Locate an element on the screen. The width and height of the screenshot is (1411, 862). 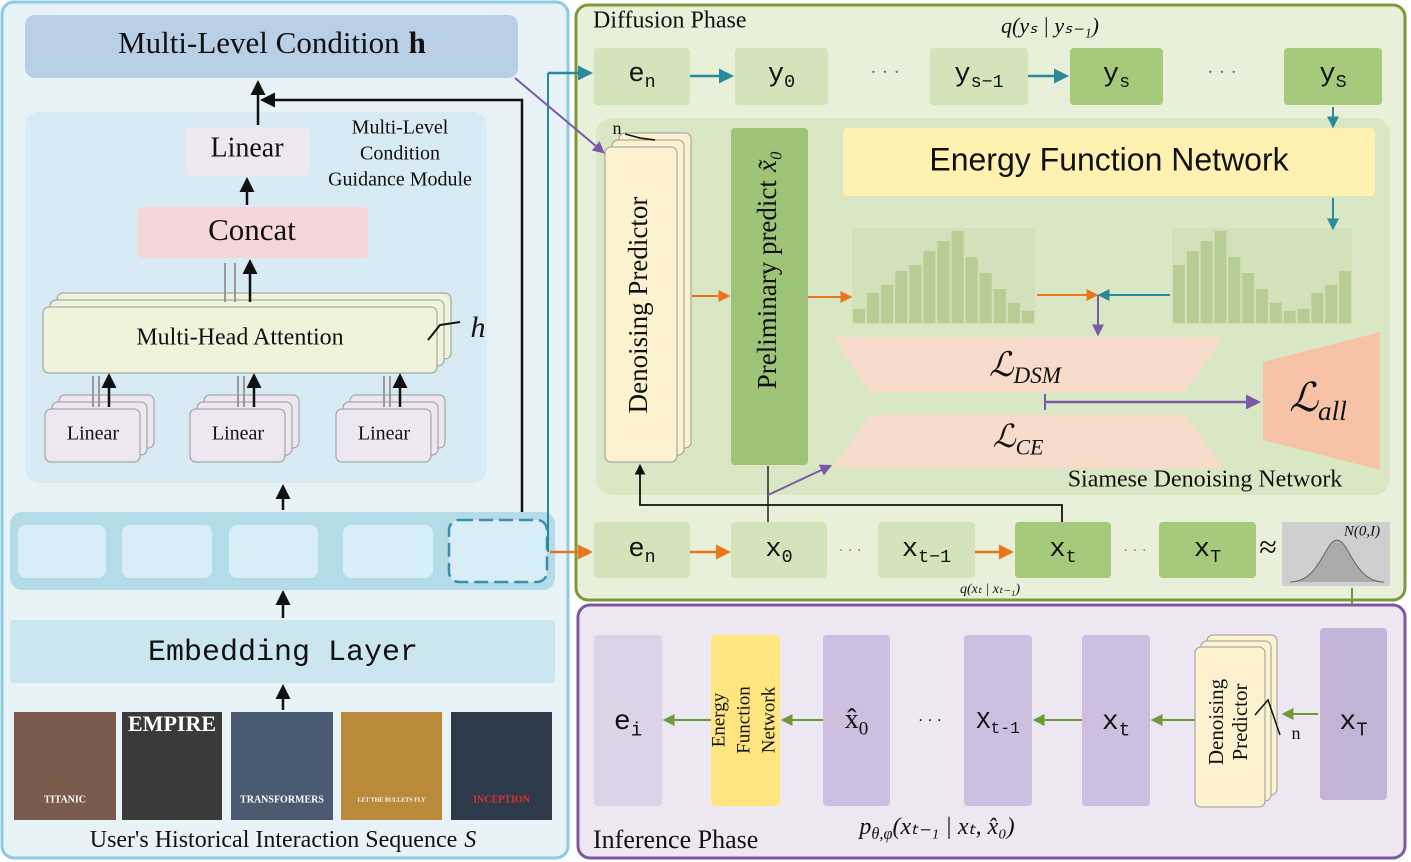
inference-node-label-sub: t-1 is located at coordinates (1005, 729).